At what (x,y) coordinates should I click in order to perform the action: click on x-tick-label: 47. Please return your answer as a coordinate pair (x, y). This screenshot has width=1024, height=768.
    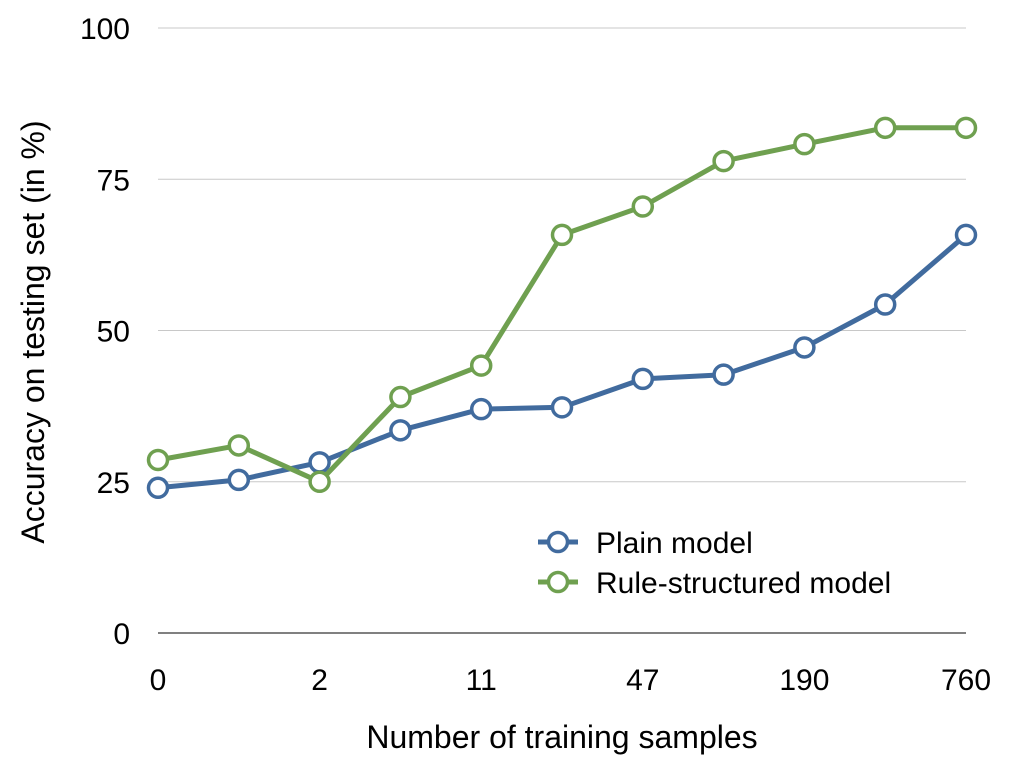
    Looking at the image, I should click on (642, 680).